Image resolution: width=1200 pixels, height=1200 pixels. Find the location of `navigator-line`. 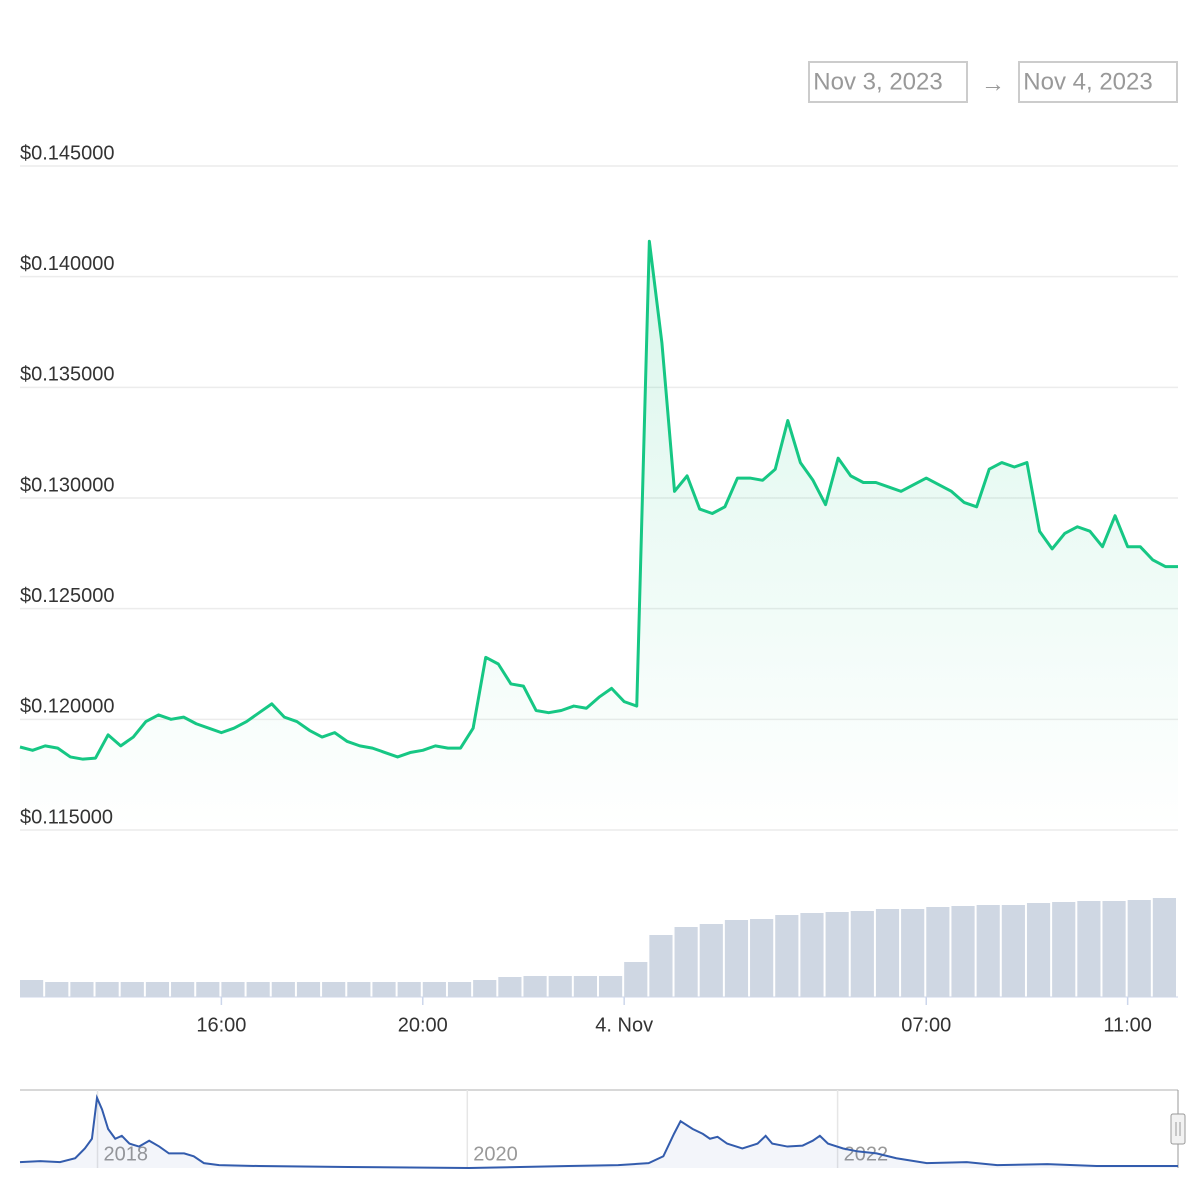

navigator-line is located at coordinates (598, 1132).